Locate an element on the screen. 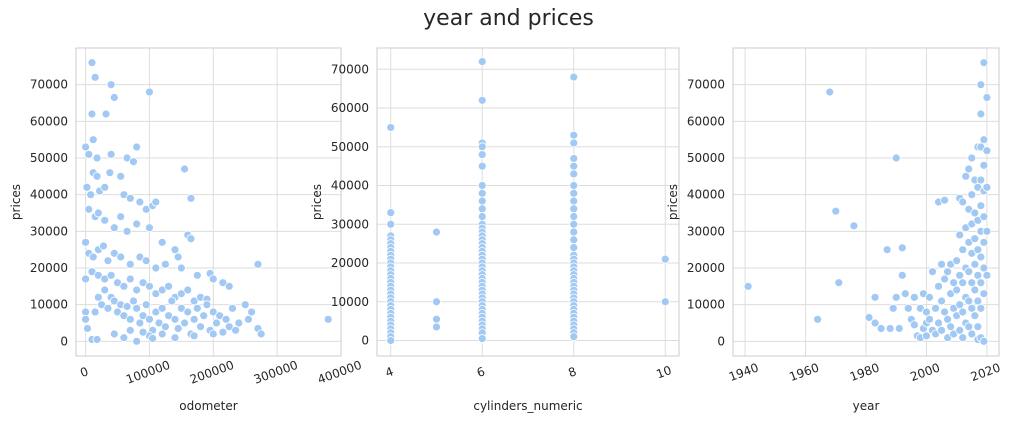  y-axis-label: prices is located at coordinates (317, 202).